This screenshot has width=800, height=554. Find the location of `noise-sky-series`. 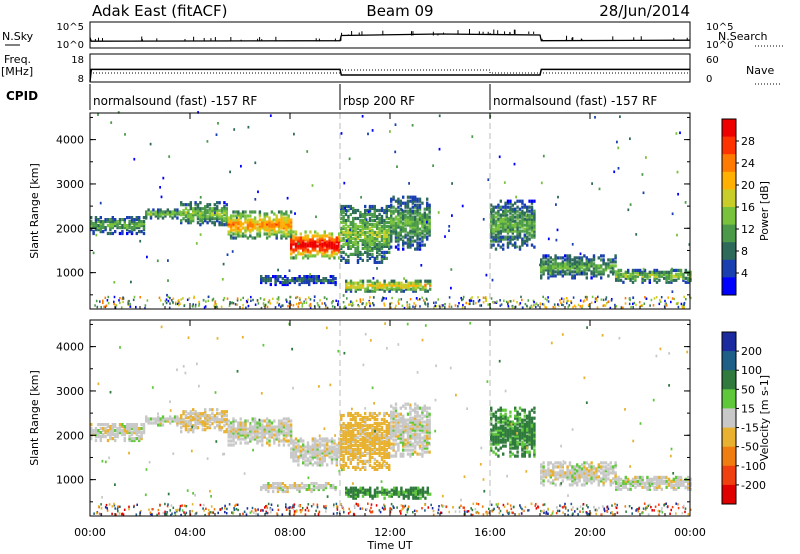

noise-sky-series is located at coordinates (390, 37).